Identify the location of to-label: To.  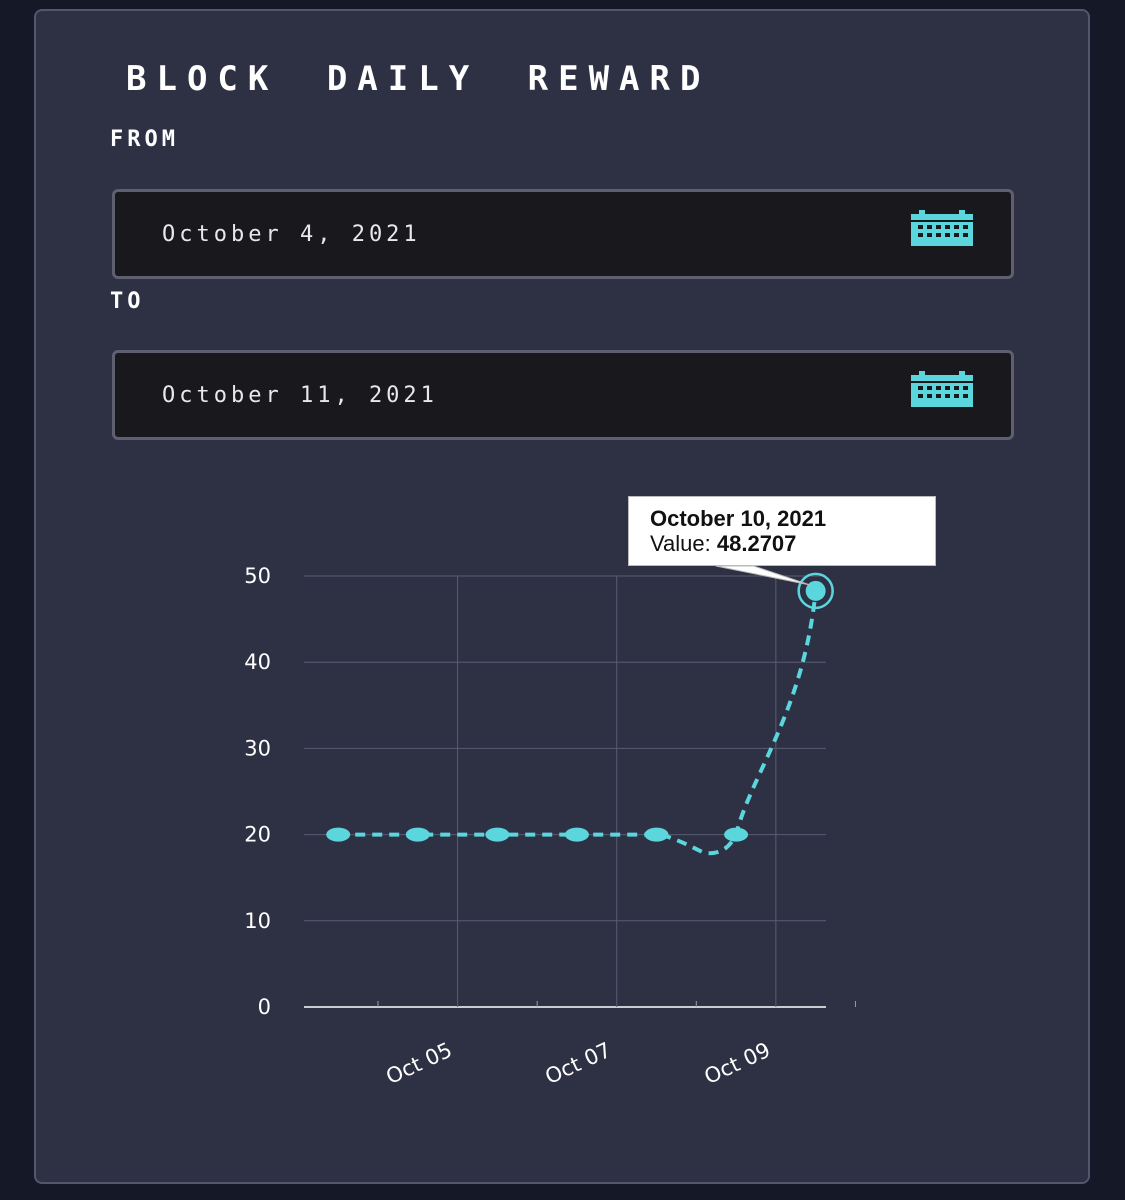
(127, 301).